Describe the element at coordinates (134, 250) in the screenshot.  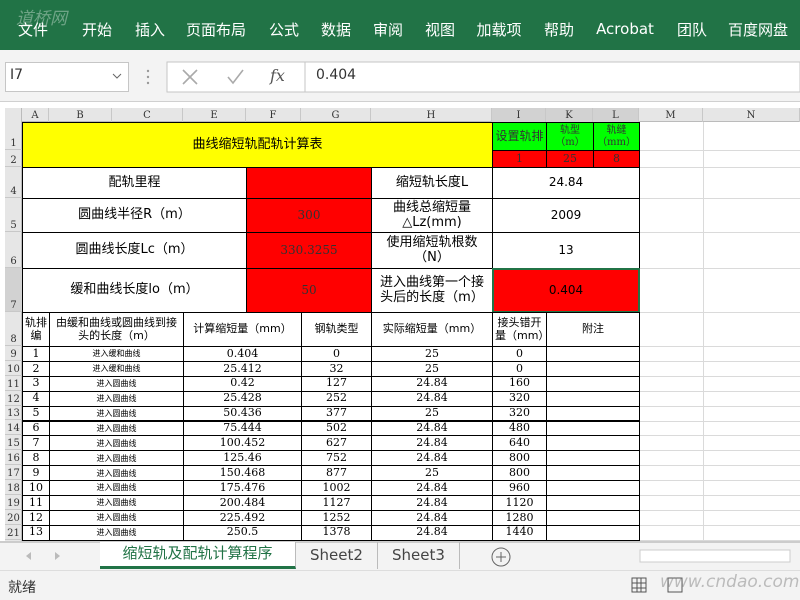
I see `cell: 圆曲线长度Lc（m）` at that location.